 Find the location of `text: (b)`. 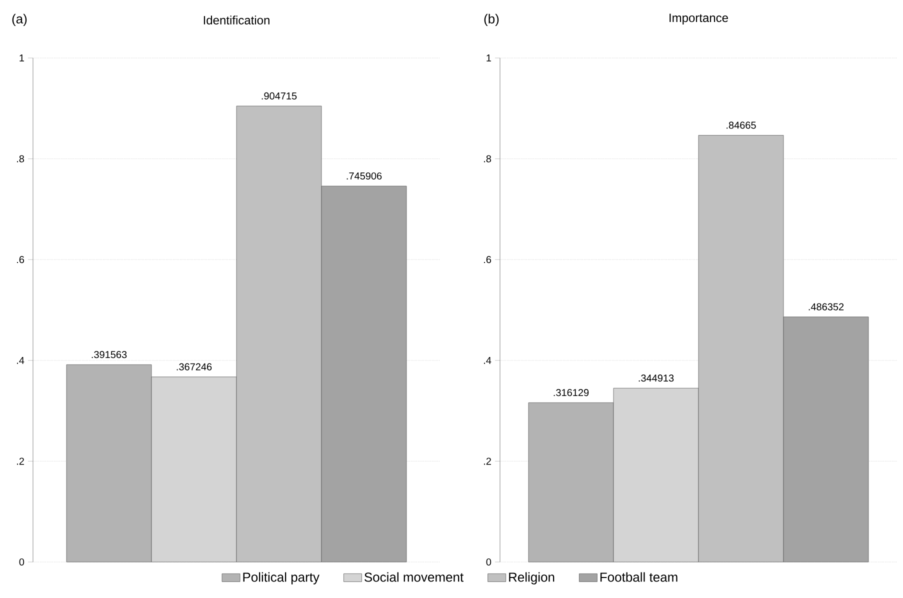

text: (b) is located at coordinates (491, 20).